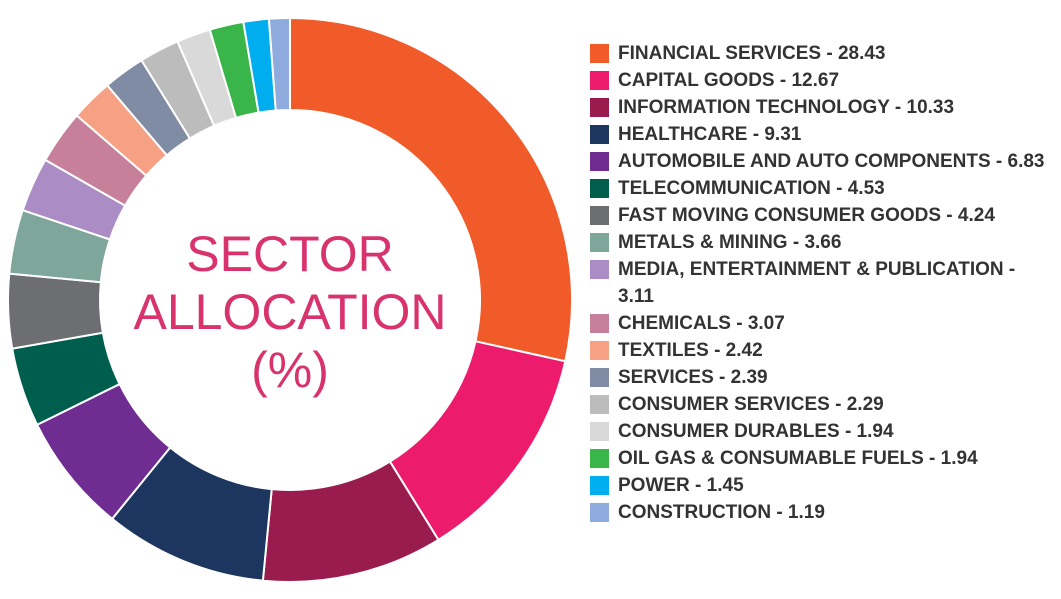  What do you see at coordinates (729, 80) in the screenshot?
I see `legend-label-1: CAPITAL GOODS - 12.67` at bounding box center [729, 80].